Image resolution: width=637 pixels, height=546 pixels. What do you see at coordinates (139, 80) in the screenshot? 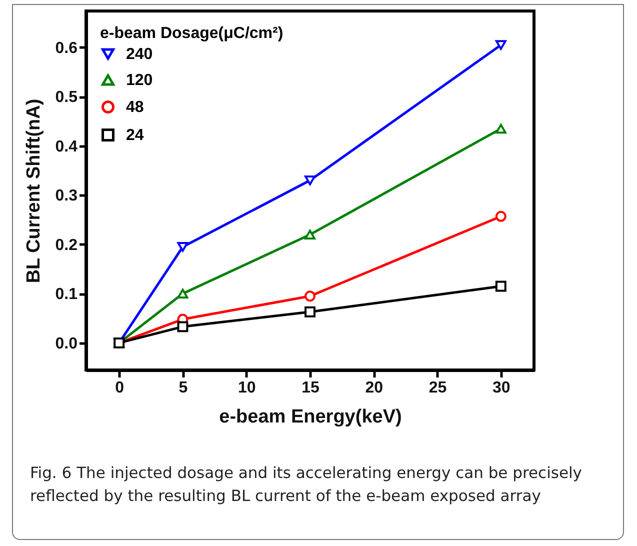
I see `legend-label: 120` at bounding box center [139, 80].